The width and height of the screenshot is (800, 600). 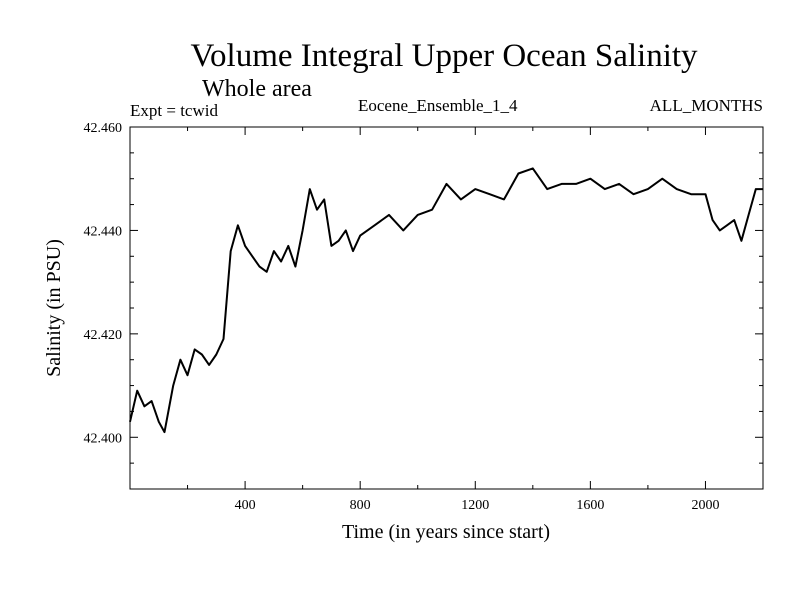 I want to click on months-label: ALL_MONTHS, so click(x=706, y=105).